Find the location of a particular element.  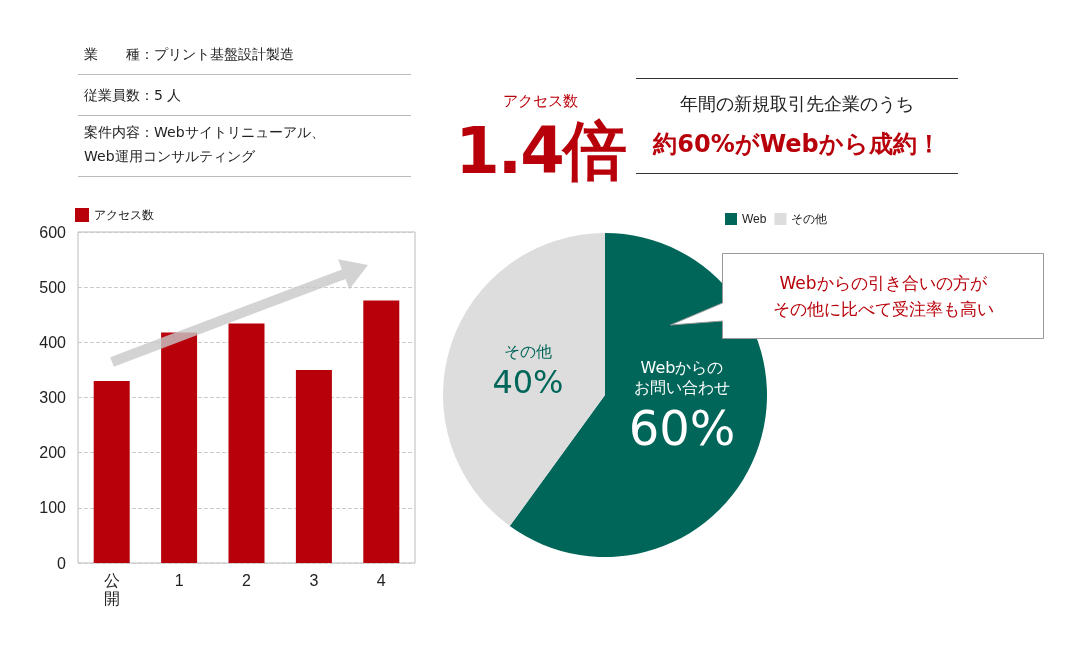

x-tick-label: 2 is located at coordinates (247, 580).